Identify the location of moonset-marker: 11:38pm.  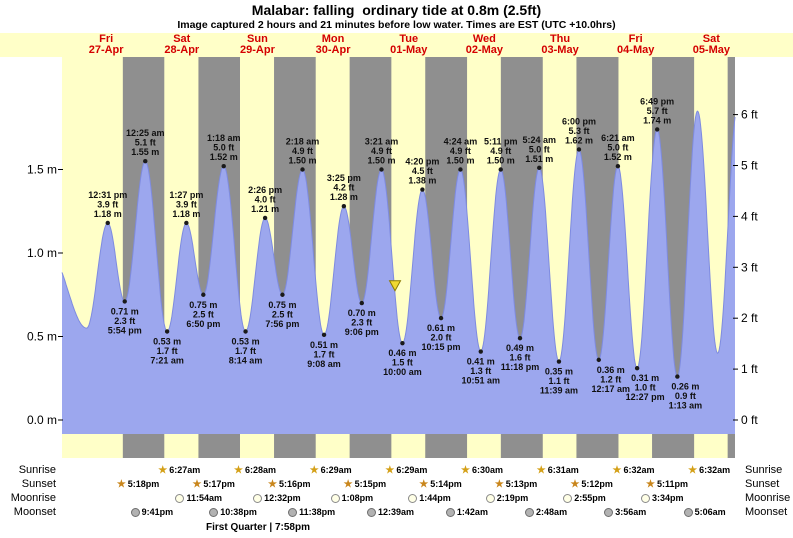
(311, 512).